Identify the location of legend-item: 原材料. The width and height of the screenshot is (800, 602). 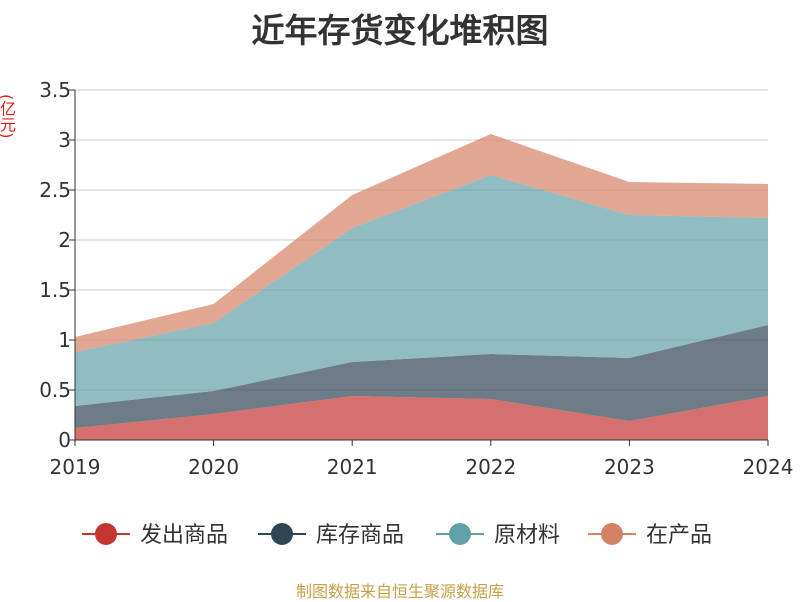
(498, 535).